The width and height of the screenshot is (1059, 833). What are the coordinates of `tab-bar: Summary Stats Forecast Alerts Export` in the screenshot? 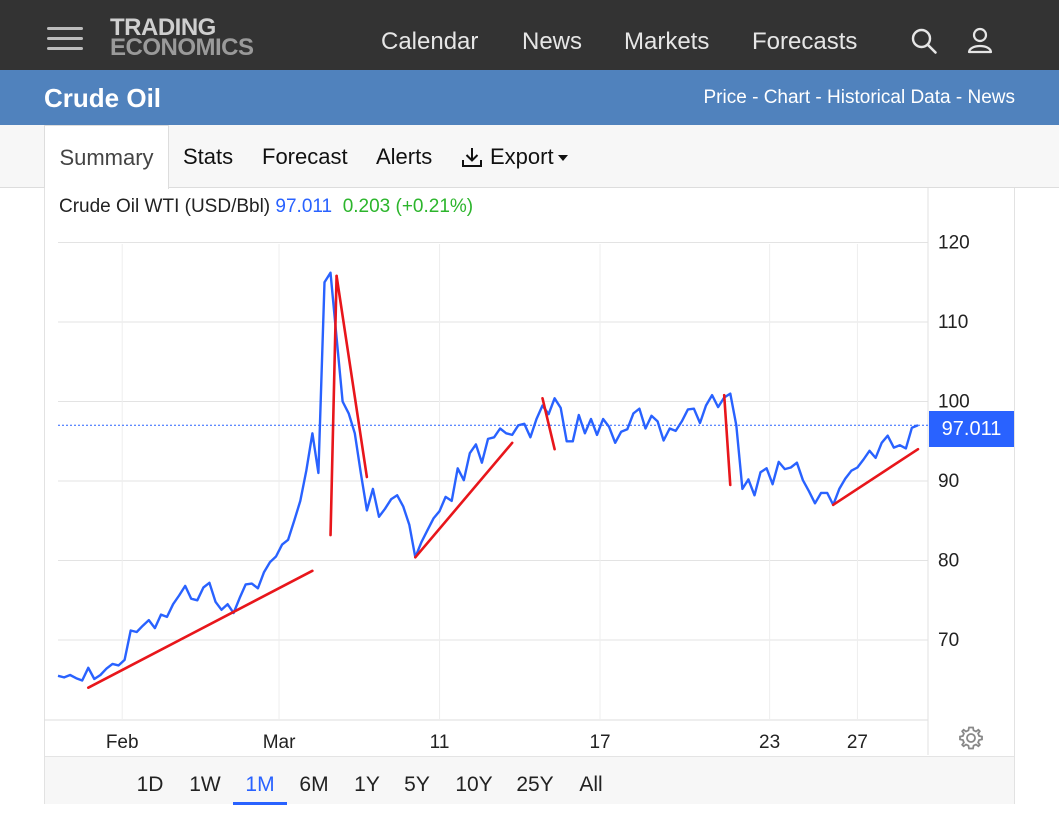 It's located at (529, 157).